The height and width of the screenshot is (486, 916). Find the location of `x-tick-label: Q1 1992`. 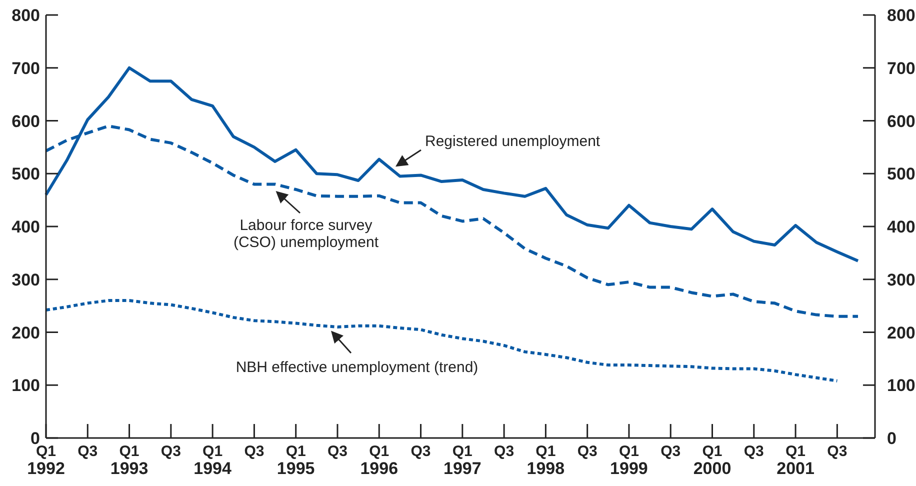

x-tick-label: Q1 1992 is located at coordinates (46, 460).